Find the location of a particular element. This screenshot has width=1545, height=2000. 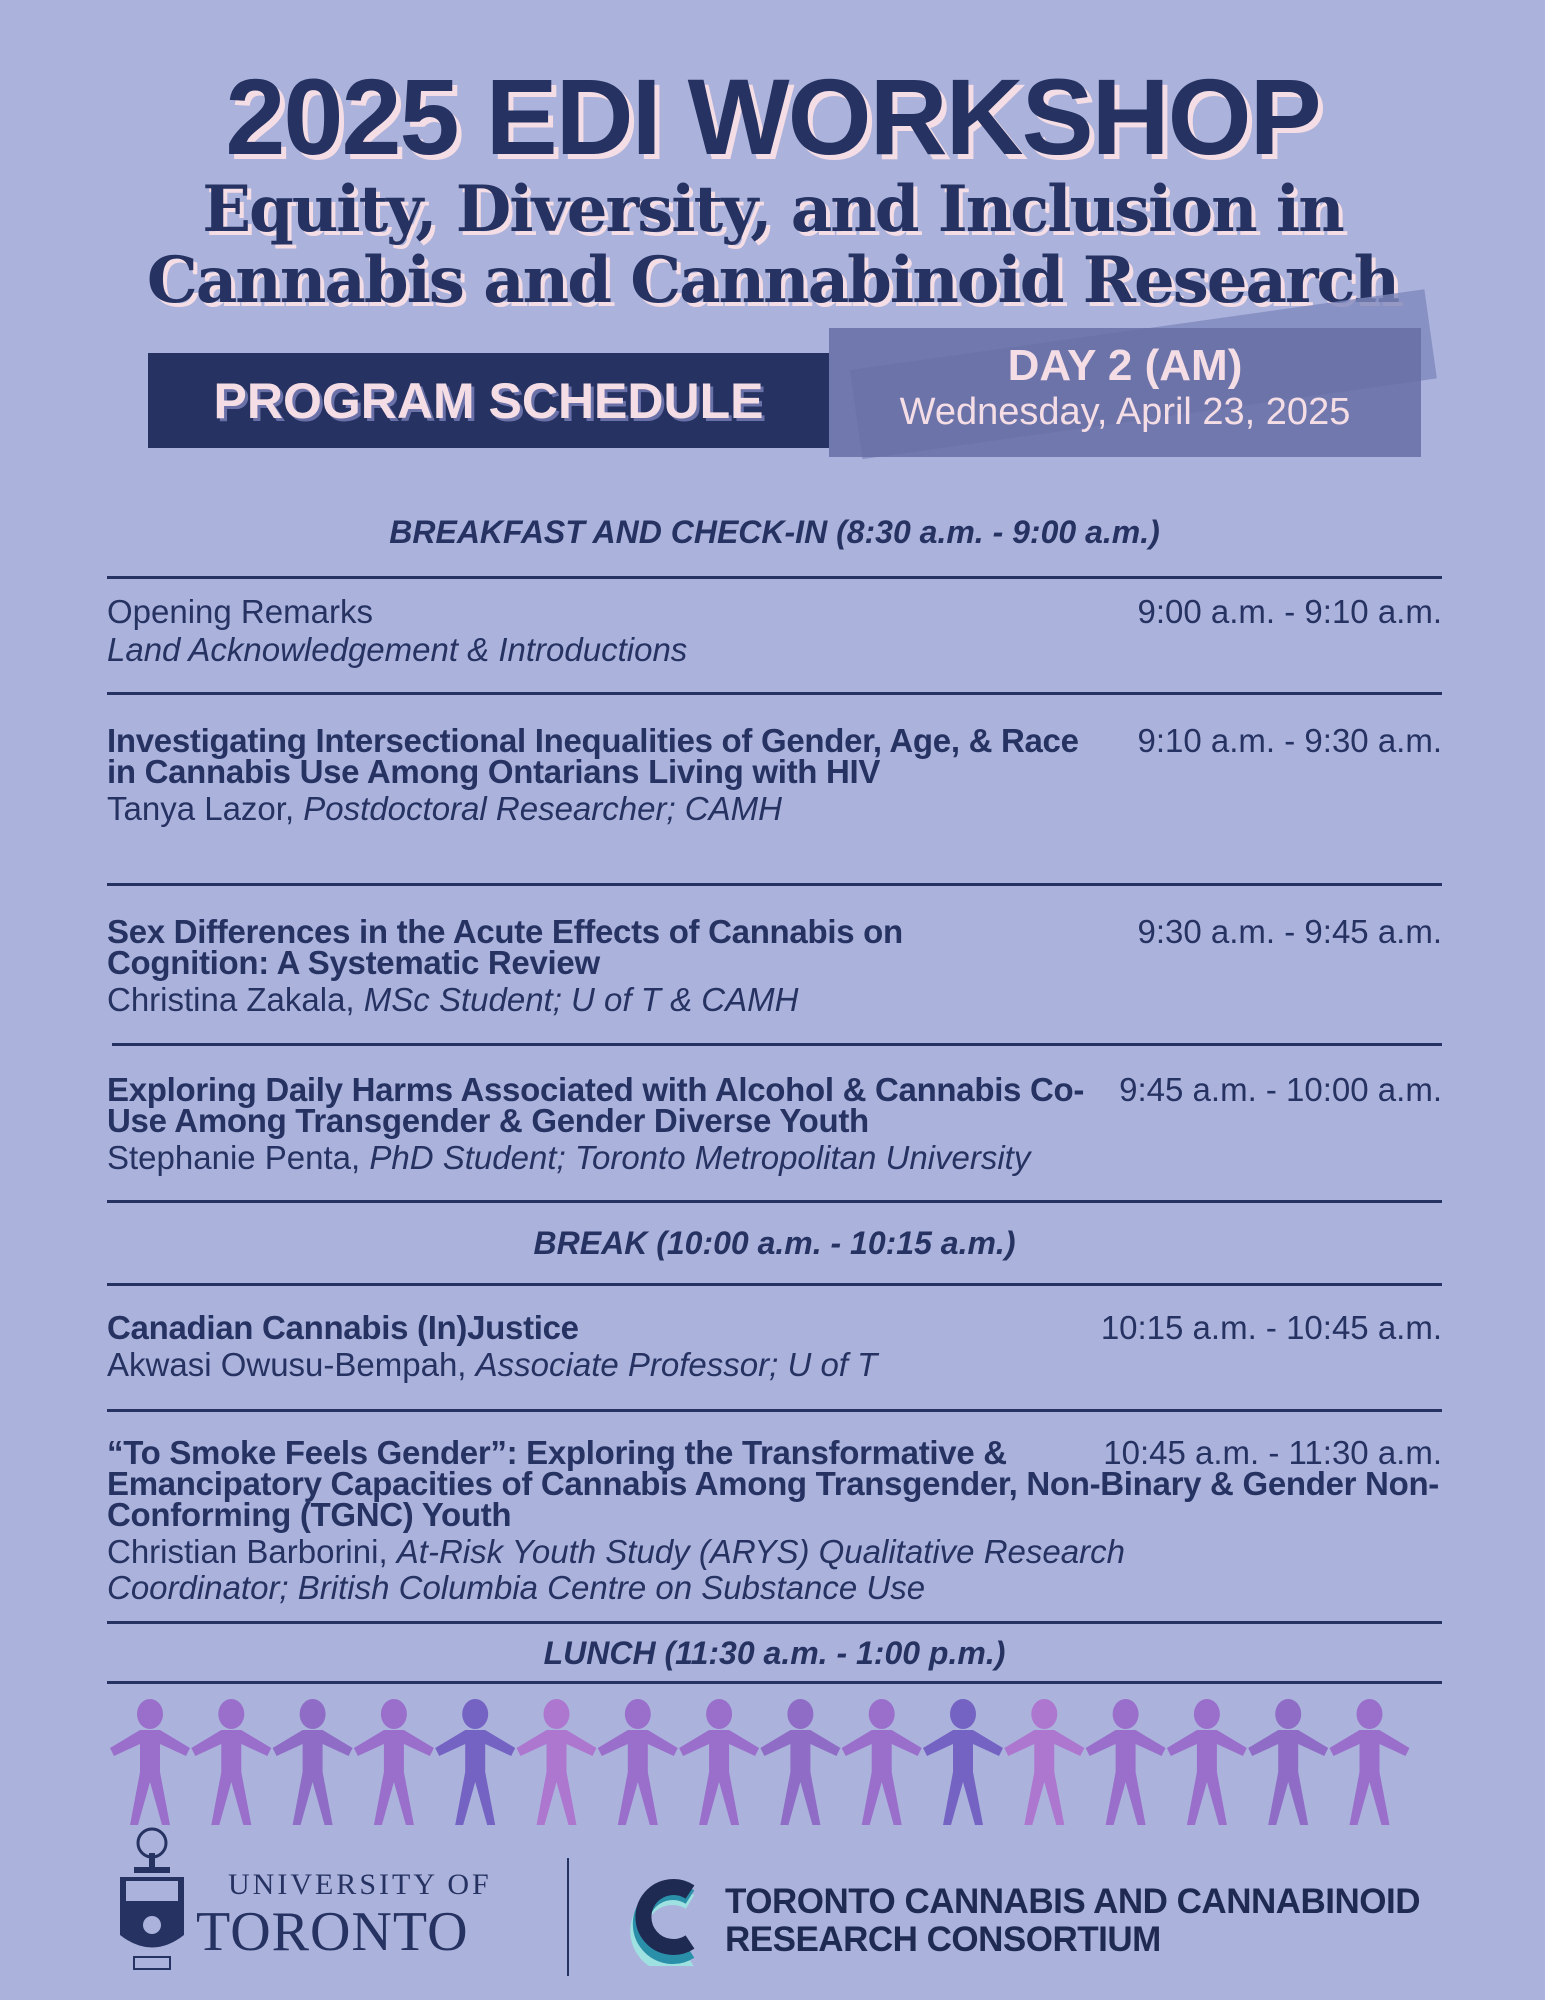

workshop-subtitle-line1: Equity, Diversity, and Inclusion in is located at coordinates (773, 209).